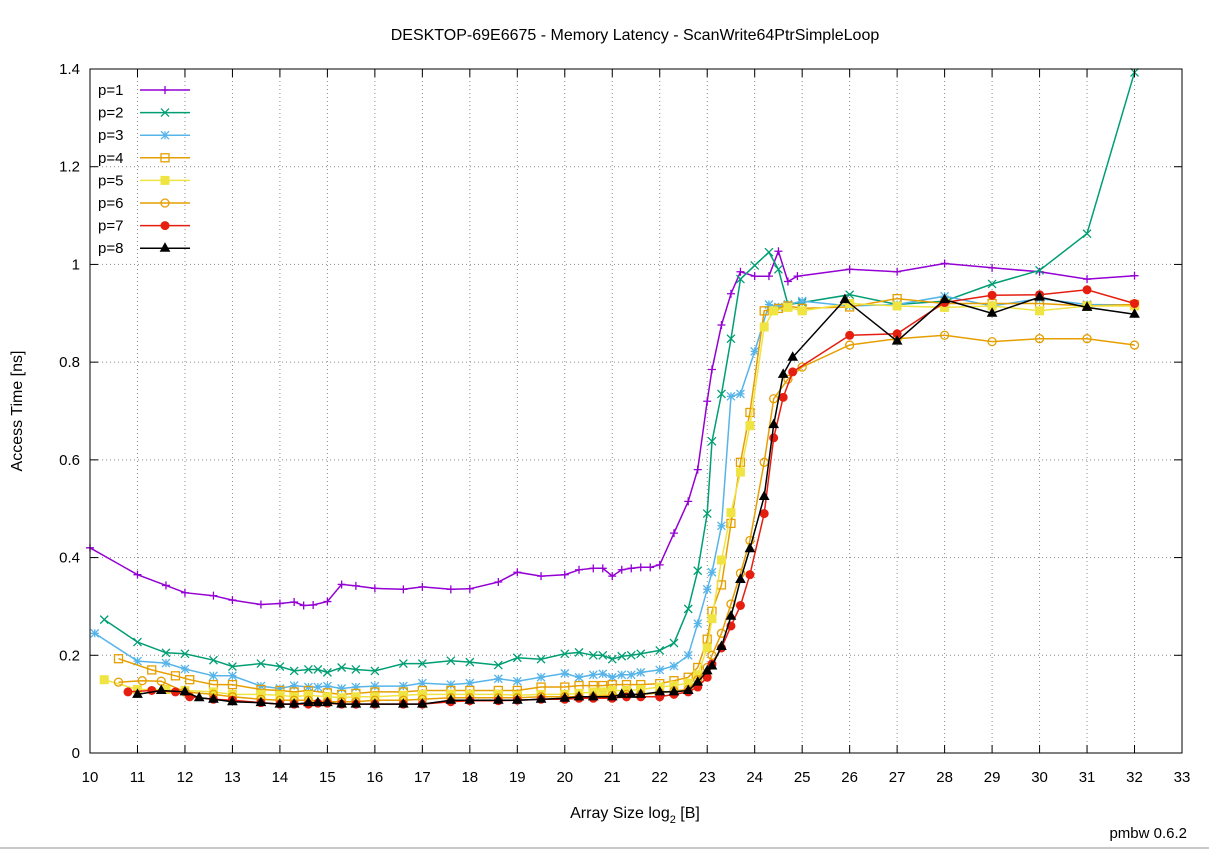  What do you see at coordinates (76, 264) in the screenshot?
I see `y-tick-label: 1` at bounding box center [76, 264].